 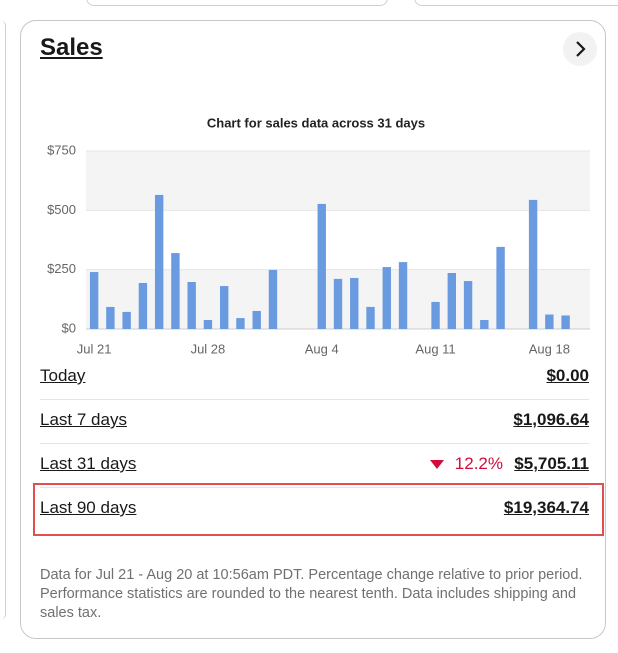 What do you see at coordinates (3, 320) in the screenshot?
I see `side-panel` at bounding box center [3, 320].